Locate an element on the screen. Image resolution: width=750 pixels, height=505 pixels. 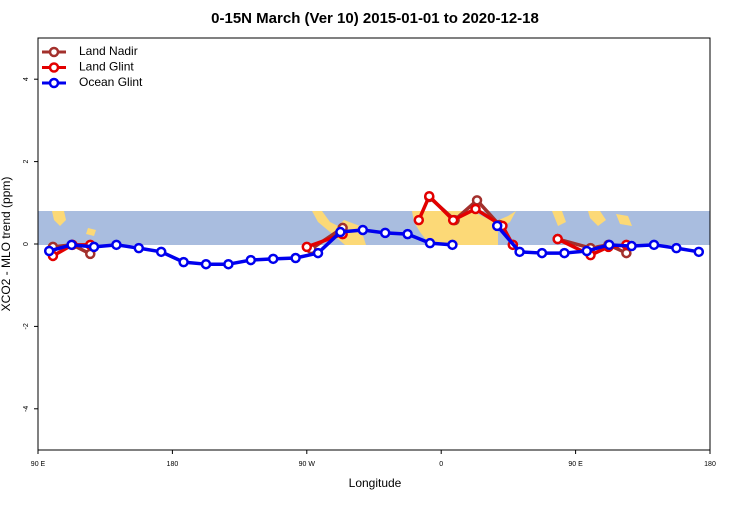
x-tick-label: 0 is located at coordinates (441, 464).